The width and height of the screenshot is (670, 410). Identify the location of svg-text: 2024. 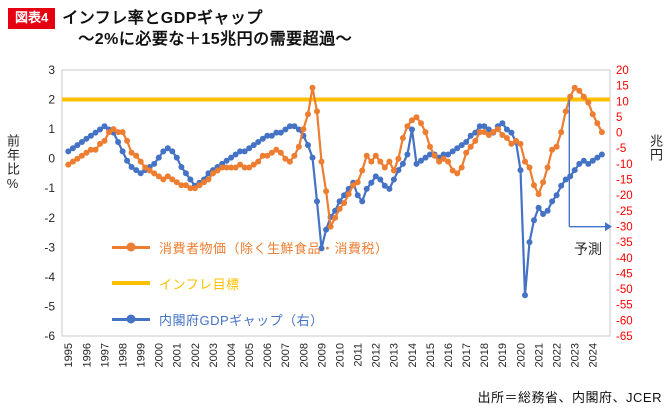
(594, 355).